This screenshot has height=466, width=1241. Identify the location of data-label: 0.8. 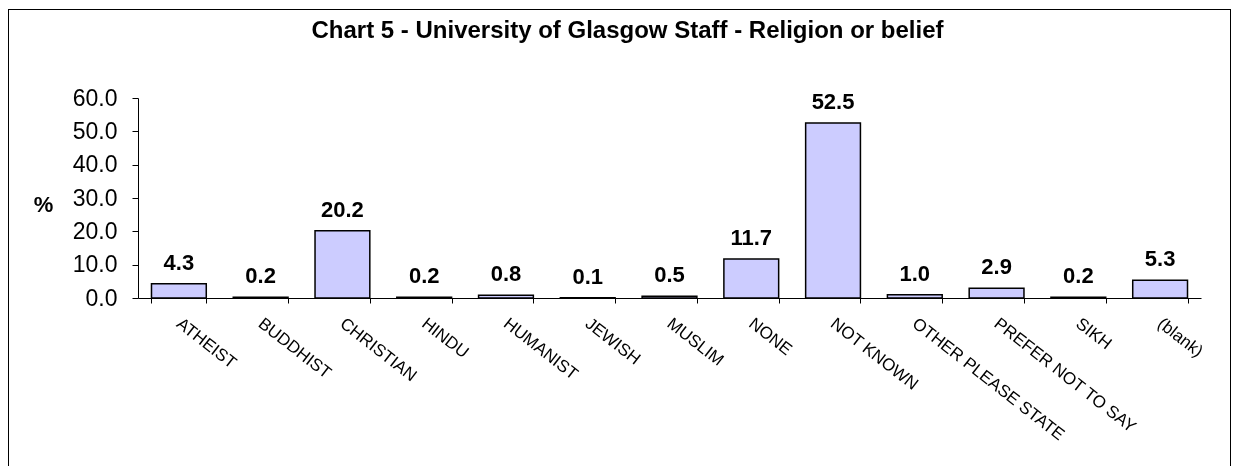
(506, 274).